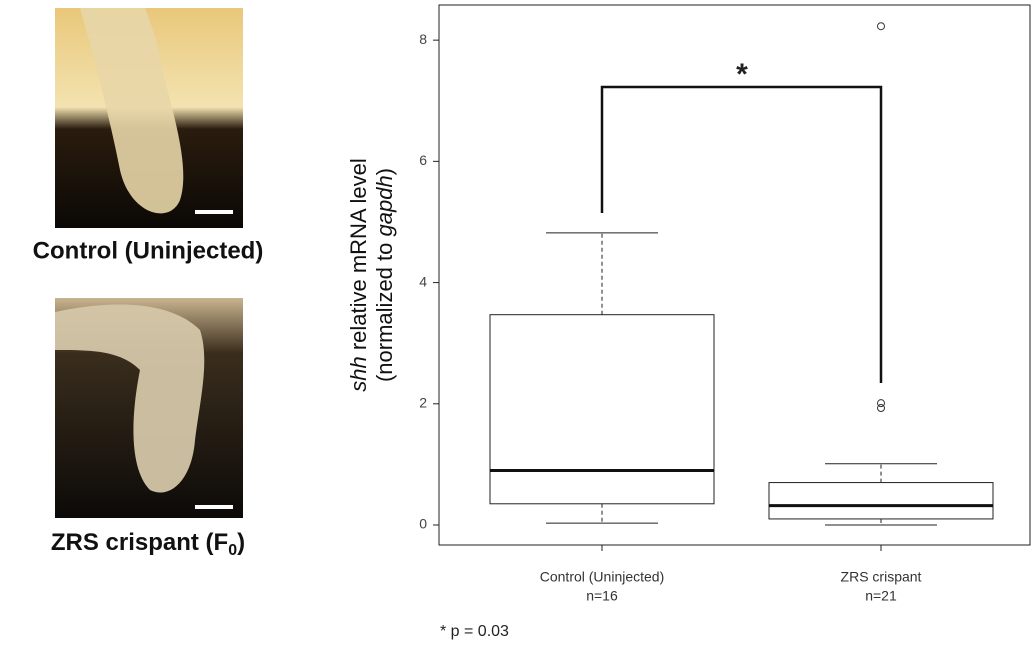 Image resolution: width=1035 pixels, height=653 pixels. Describe the element at coordinates (602, 577) in the screenshot. I see `x-tick-label: Control (Uninjected)` at that location.